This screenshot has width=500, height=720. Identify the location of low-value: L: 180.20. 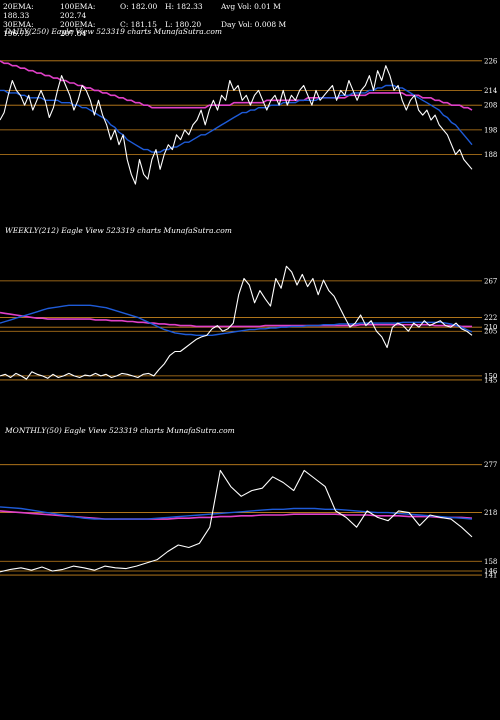
(183, 24).